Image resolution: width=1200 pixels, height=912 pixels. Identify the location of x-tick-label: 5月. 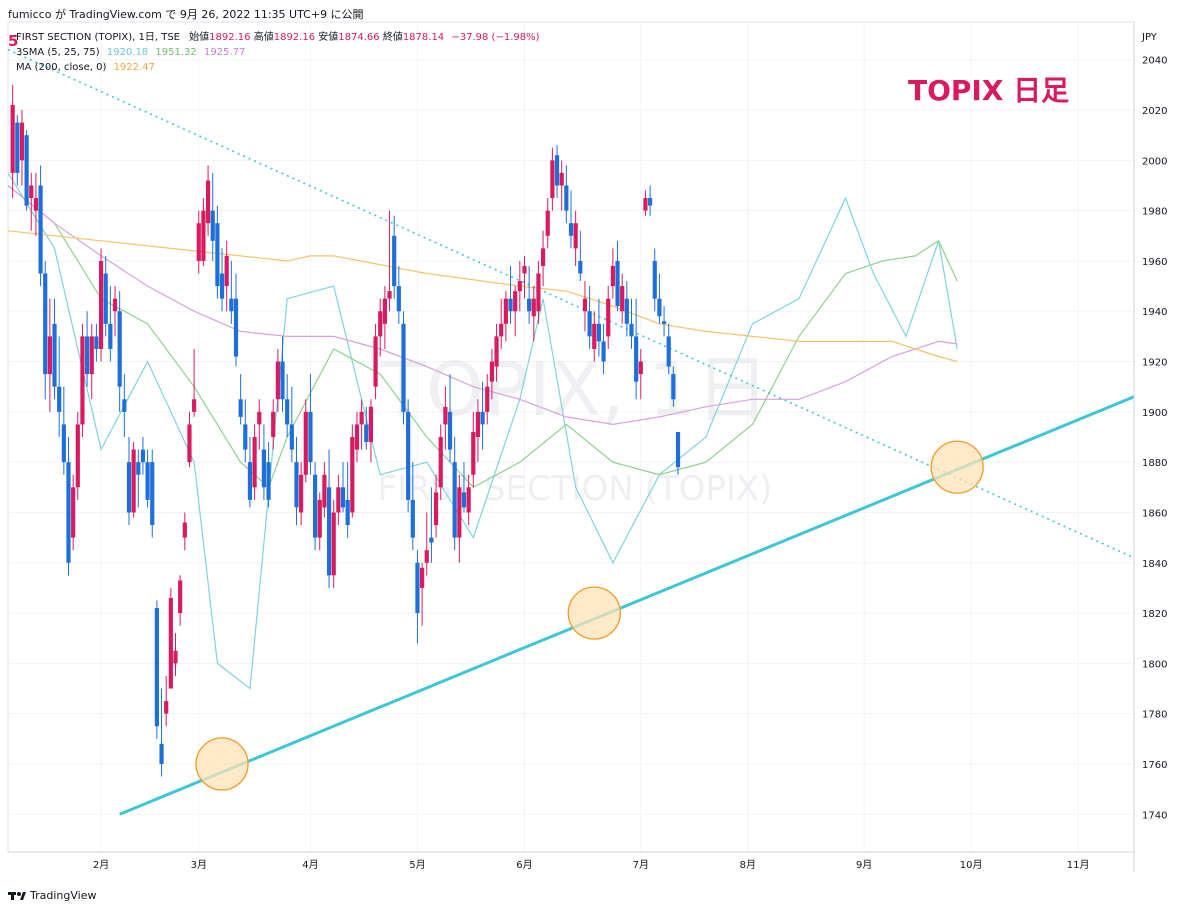
(417, 865).